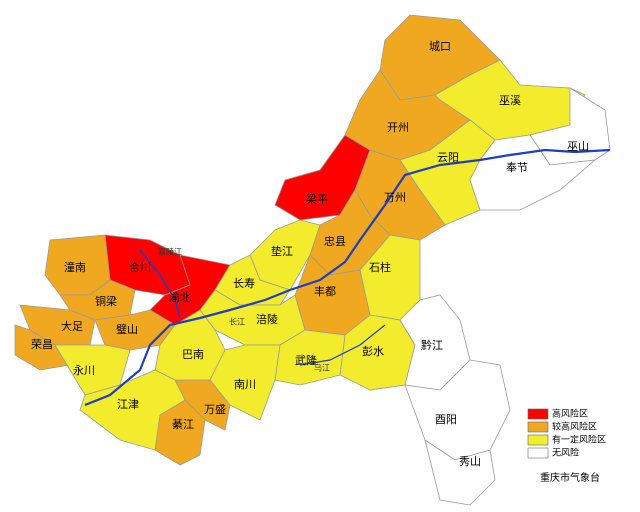 The image size is (640, 512). I want to click on legend-label: 无风险, so click(565, 453).